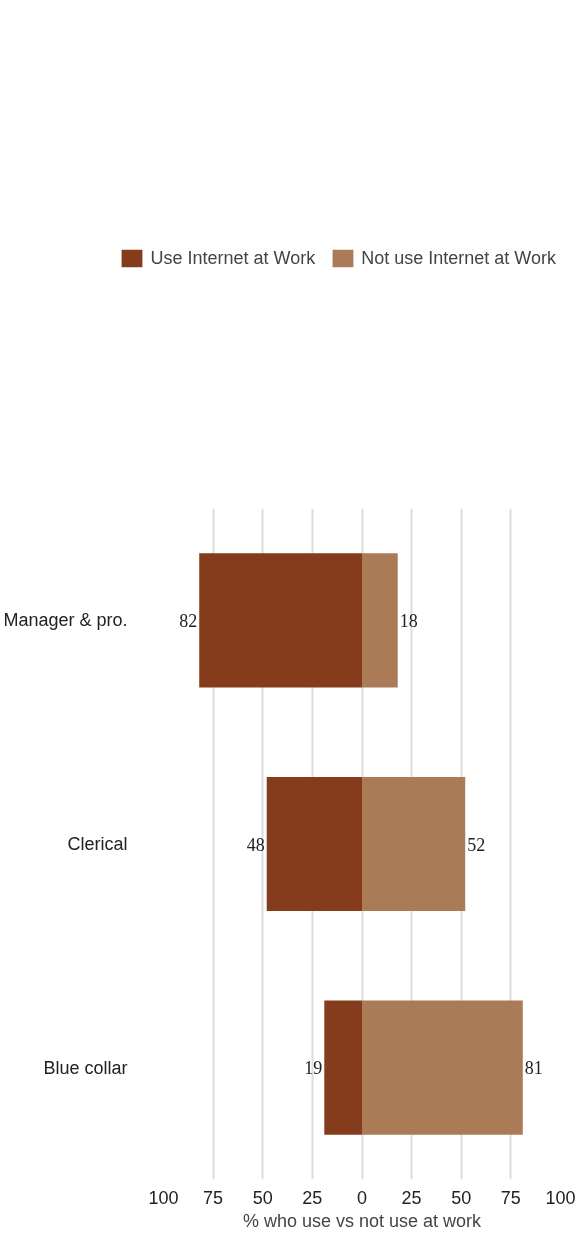 The width and height of the screenshot is (582, 1233). I want to click on data-label: 19, so click(313, 1068).